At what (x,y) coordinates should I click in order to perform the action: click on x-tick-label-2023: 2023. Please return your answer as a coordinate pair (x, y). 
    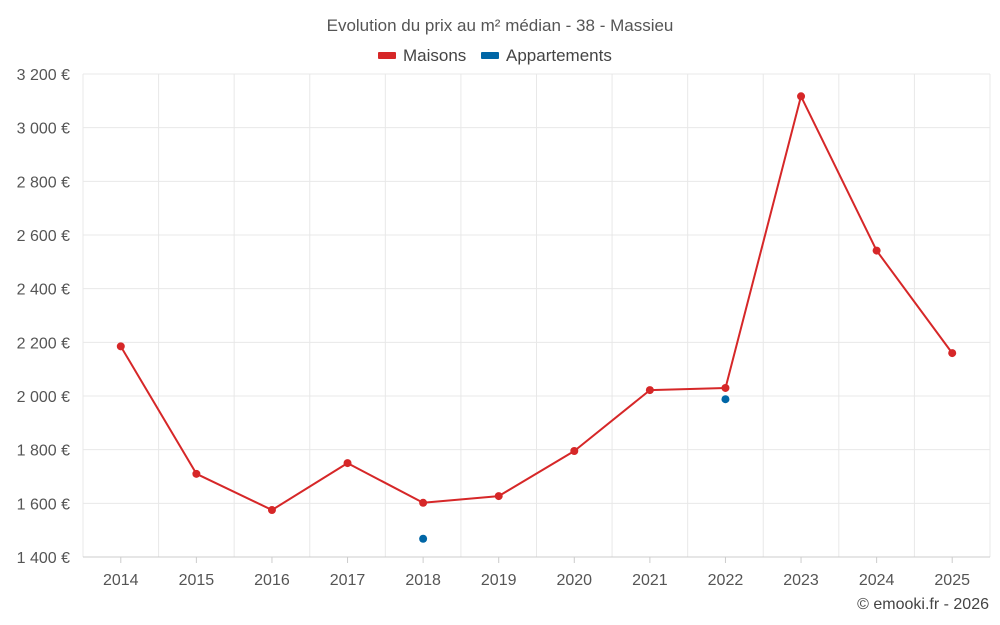
    Looking at the image, I should click on (801, 580).